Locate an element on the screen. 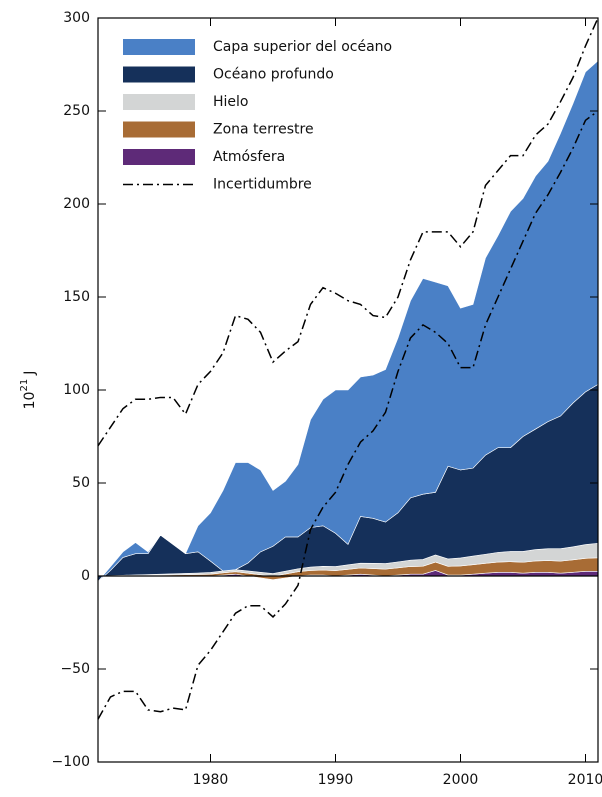 This screenshot has width=602, height=797. legend-label: Zona terrestre is located at coordinates (263, 130).